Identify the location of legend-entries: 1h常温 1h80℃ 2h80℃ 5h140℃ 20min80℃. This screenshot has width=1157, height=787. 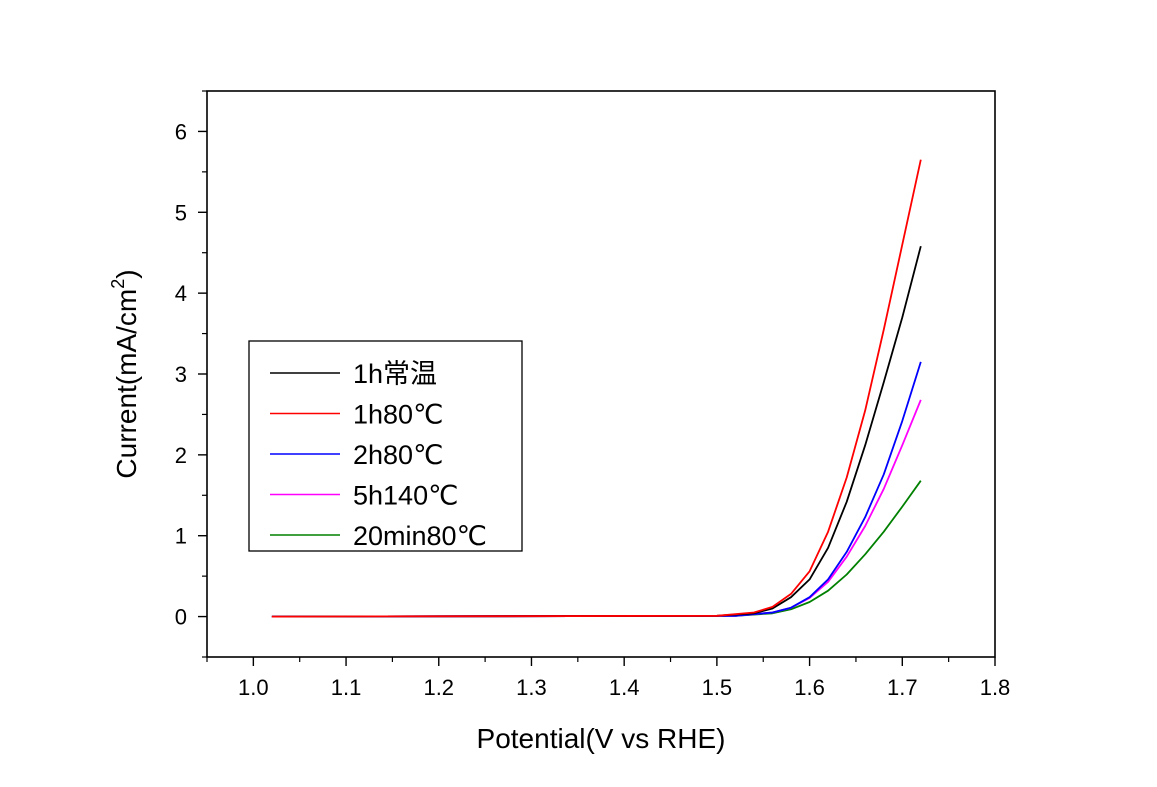
(378, 455).